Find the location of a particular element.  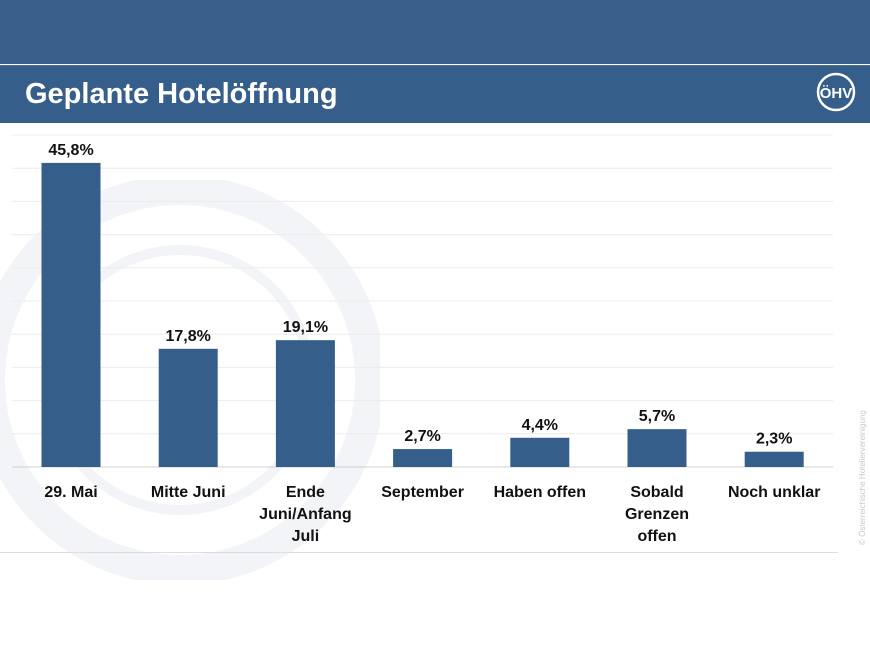

page-title: Geplante Hotelöffnung is located at coordinates (181, 94).